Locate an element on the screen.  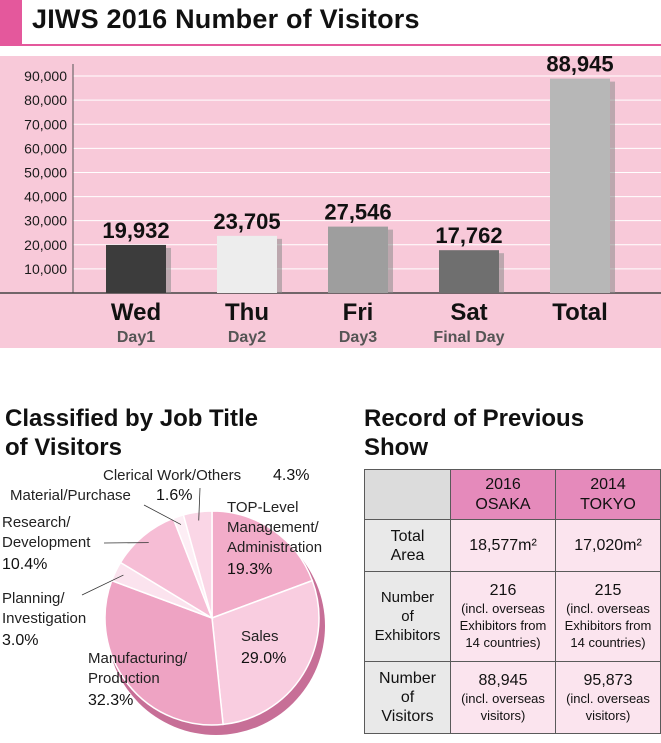
slice-label: Management/ is located at coordinates (273, 527).